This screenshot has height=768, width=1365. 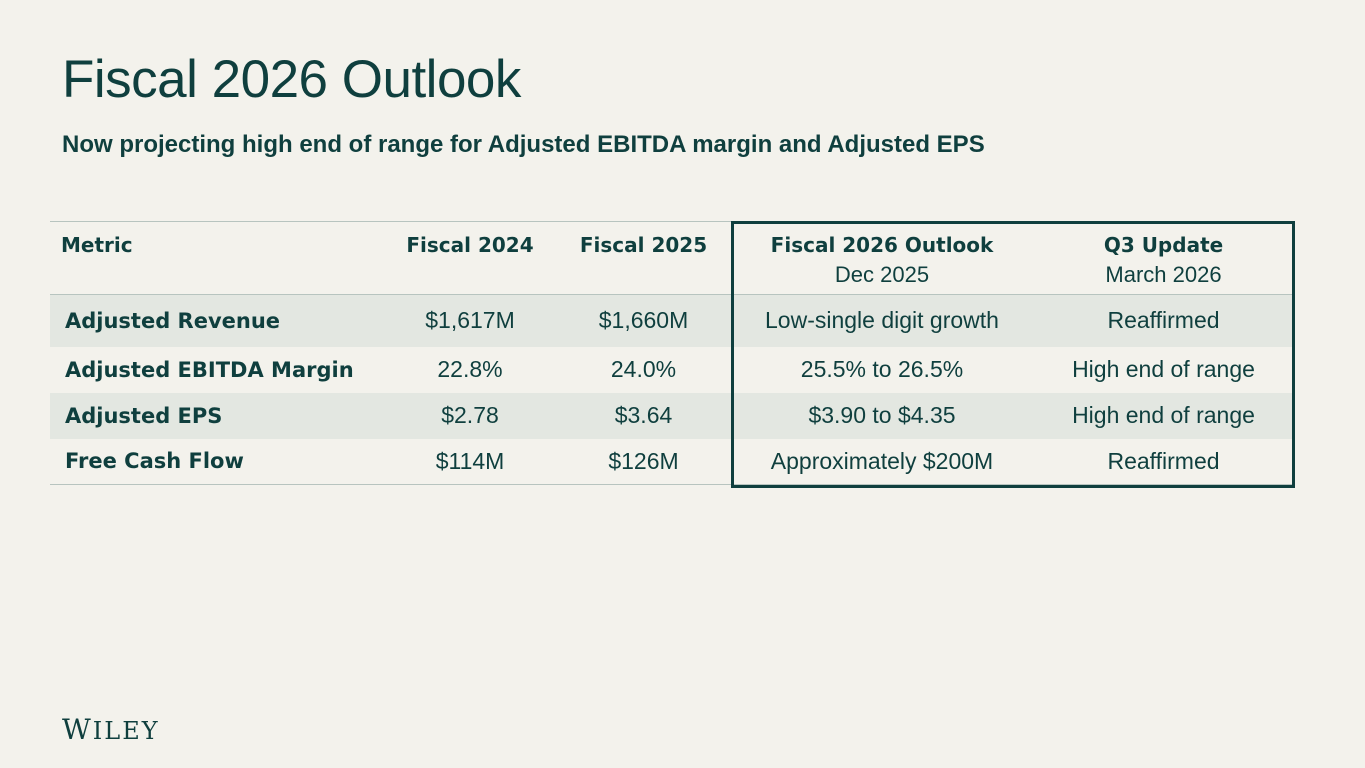 I want to click on fiscal-2024-value: $114M, so click(x=470, y=461).